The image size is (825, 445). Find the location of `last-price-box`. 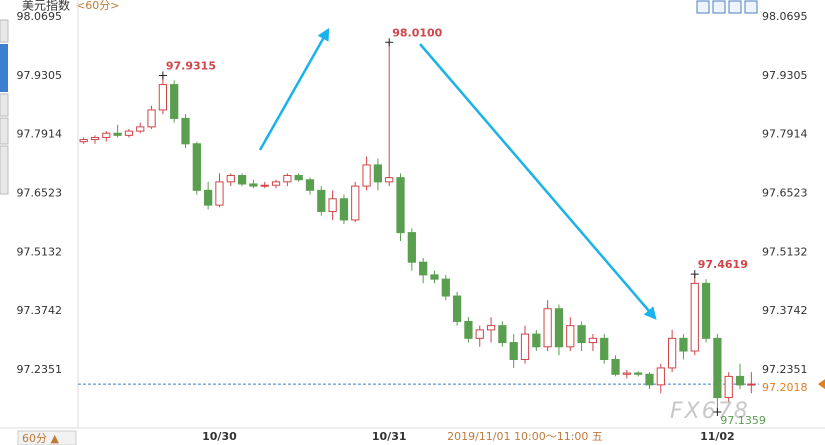

last-price-box is located at coordinates (790, 384).